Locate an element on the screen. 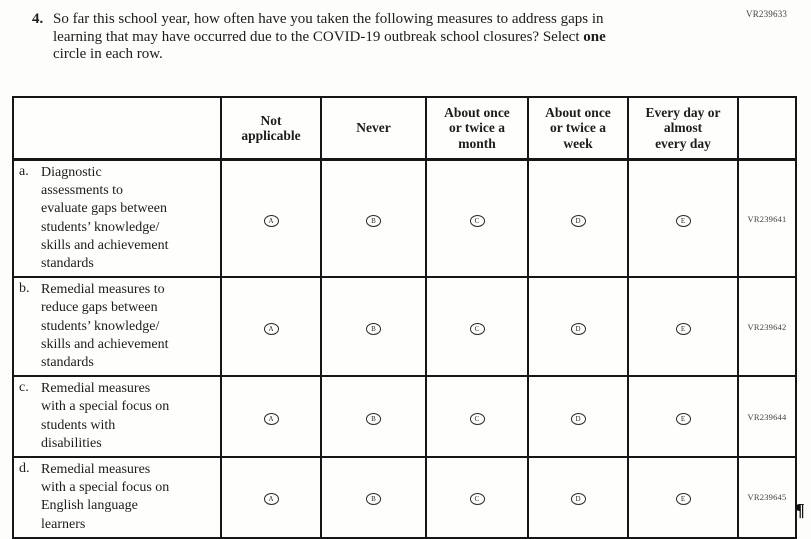 Image resolution: width=811 pixels, height=539 pixels. pilcrow-mark: ¶ is located at coordinates (800, 510).